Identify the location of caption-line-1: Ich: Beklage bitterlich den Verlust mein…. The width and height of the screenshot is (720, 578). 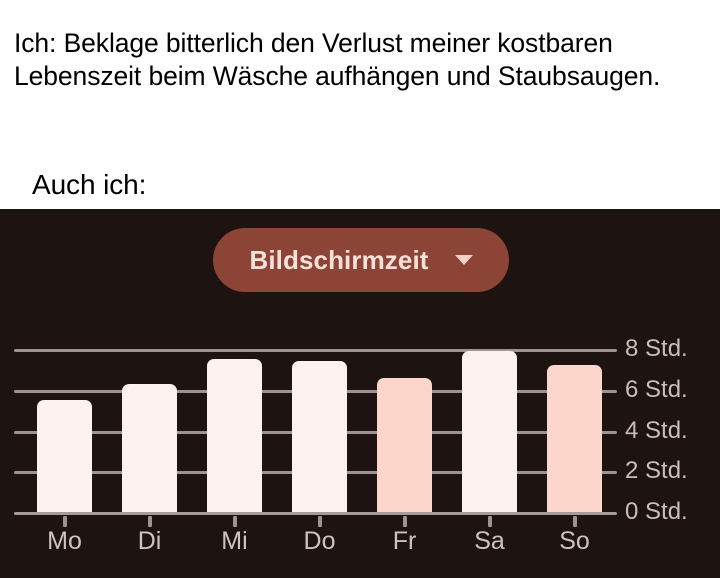
(337, 59).